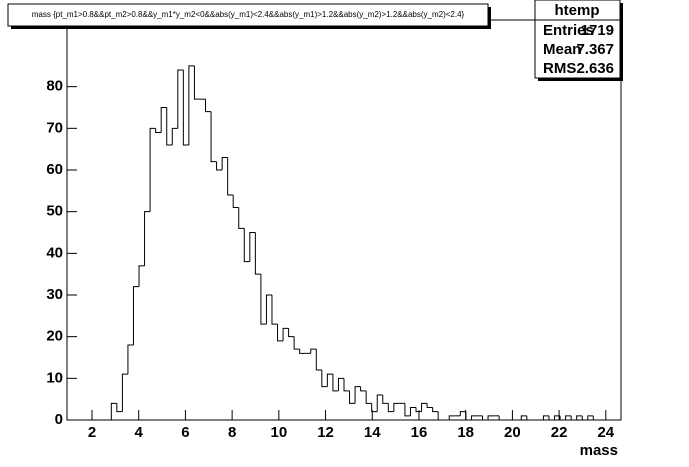  I want to click on title-box, so click(248, 15).